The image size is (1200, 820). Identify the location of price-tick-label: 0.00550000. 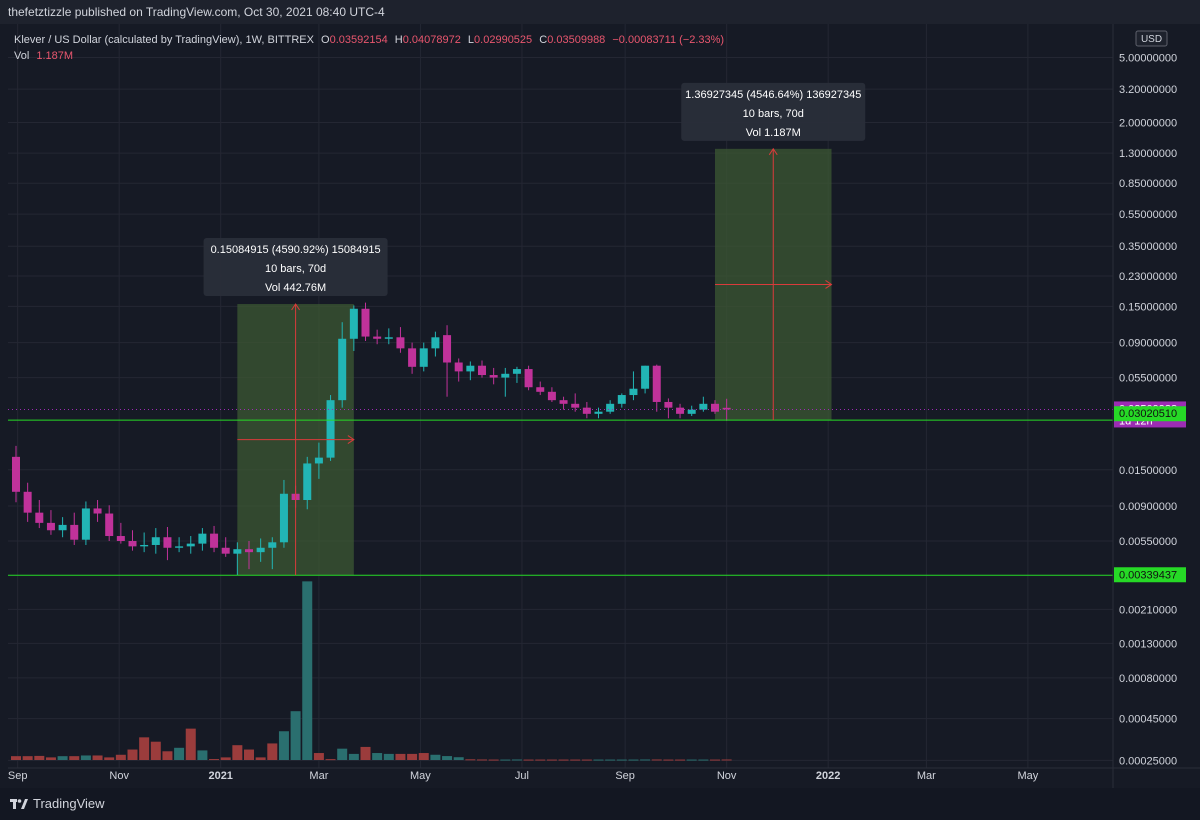
(1148, 542).